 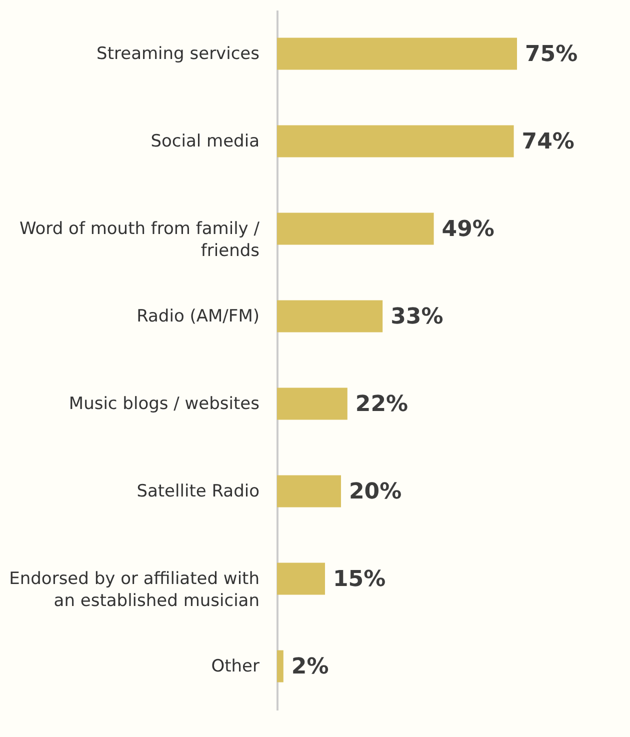 What do you see at coordinates (548, 141) in the screenshot?
I see `data-label: 74%` at bounding box center [548, 141].